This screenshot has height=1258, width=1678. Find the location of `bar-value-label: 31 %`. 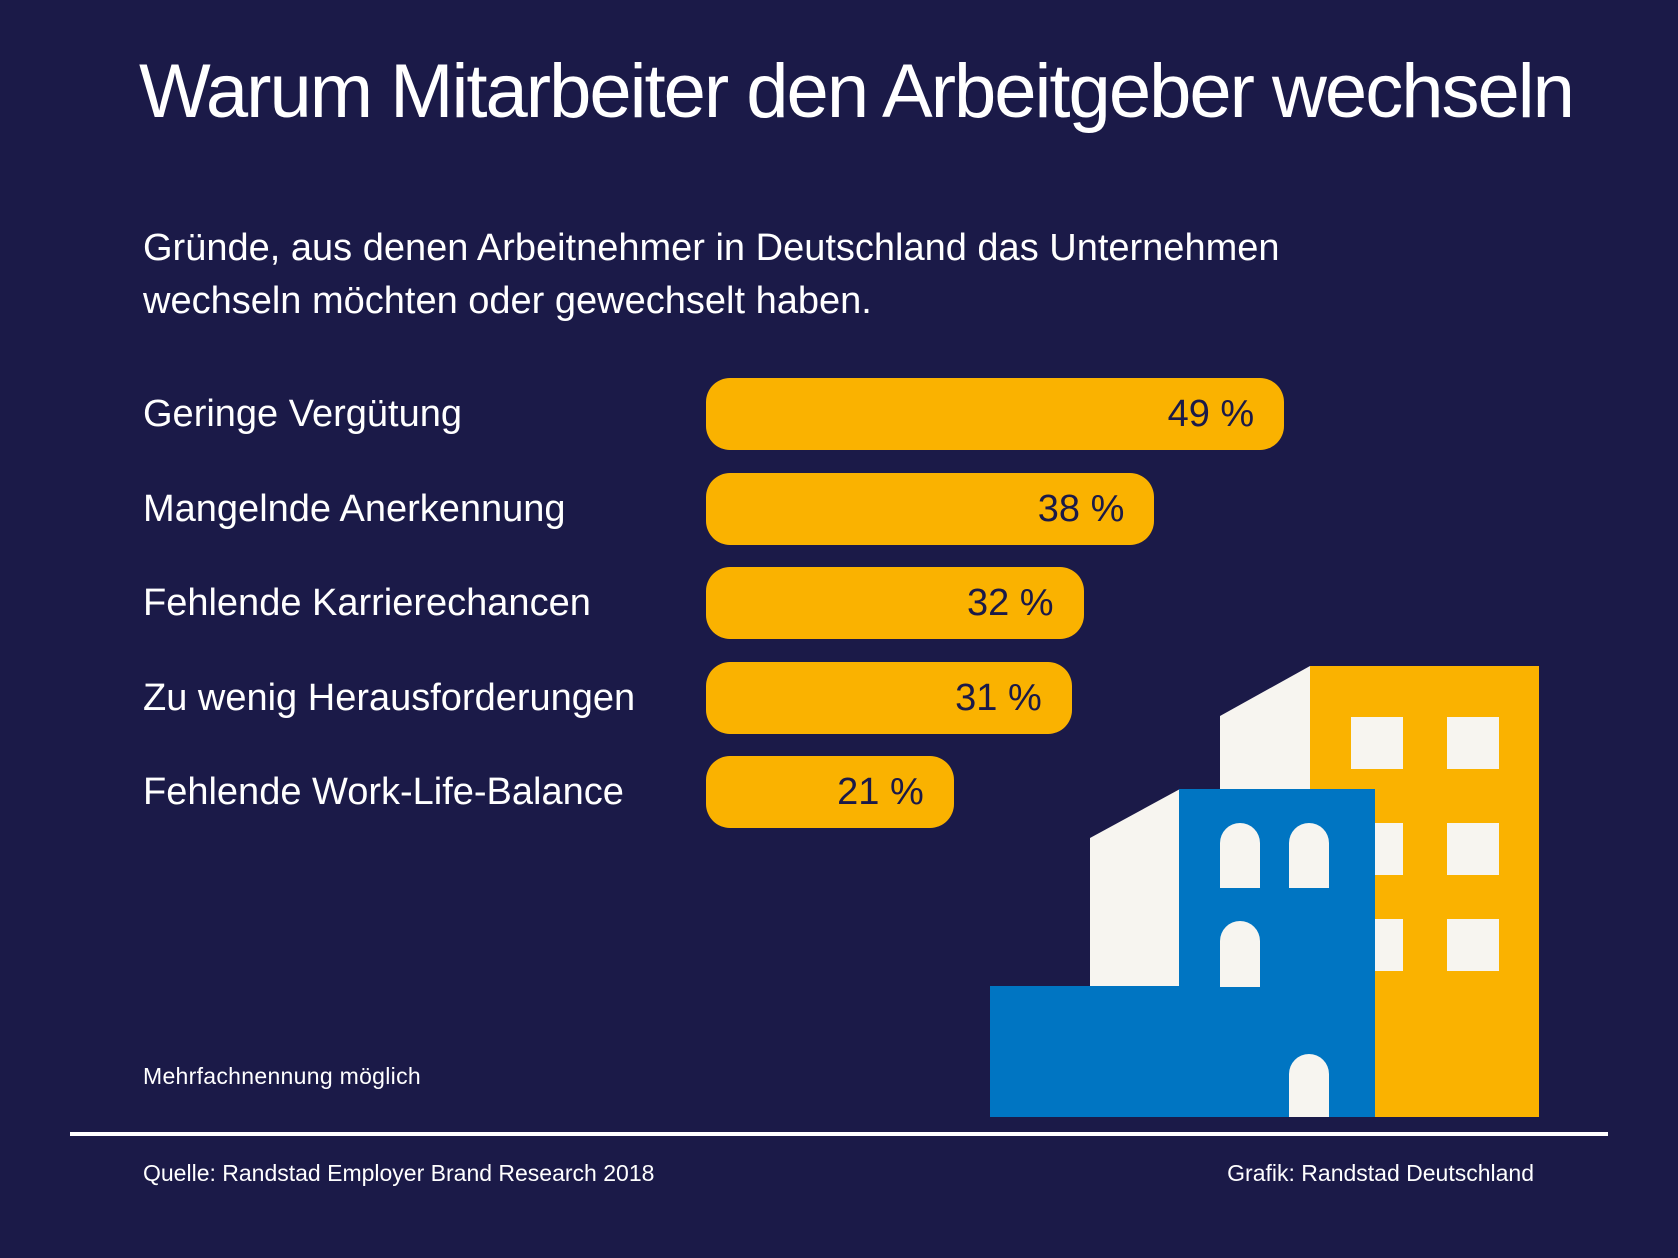

bar-value-label: 31 % is located at coordinates (998, 697).